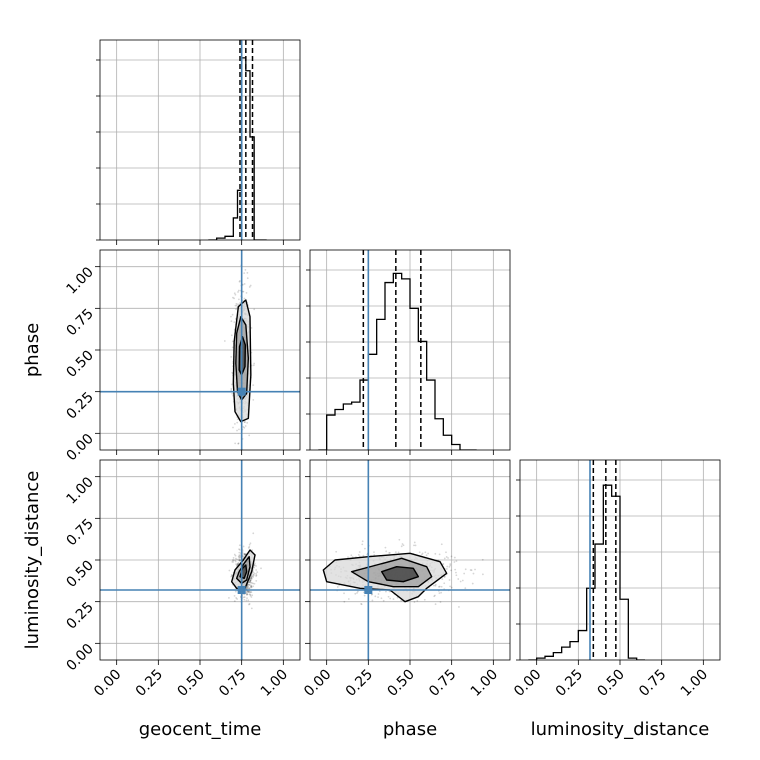  I want to click on scatter-panel-geocent-time-vs-luminosity-distance, so click(198, 562).